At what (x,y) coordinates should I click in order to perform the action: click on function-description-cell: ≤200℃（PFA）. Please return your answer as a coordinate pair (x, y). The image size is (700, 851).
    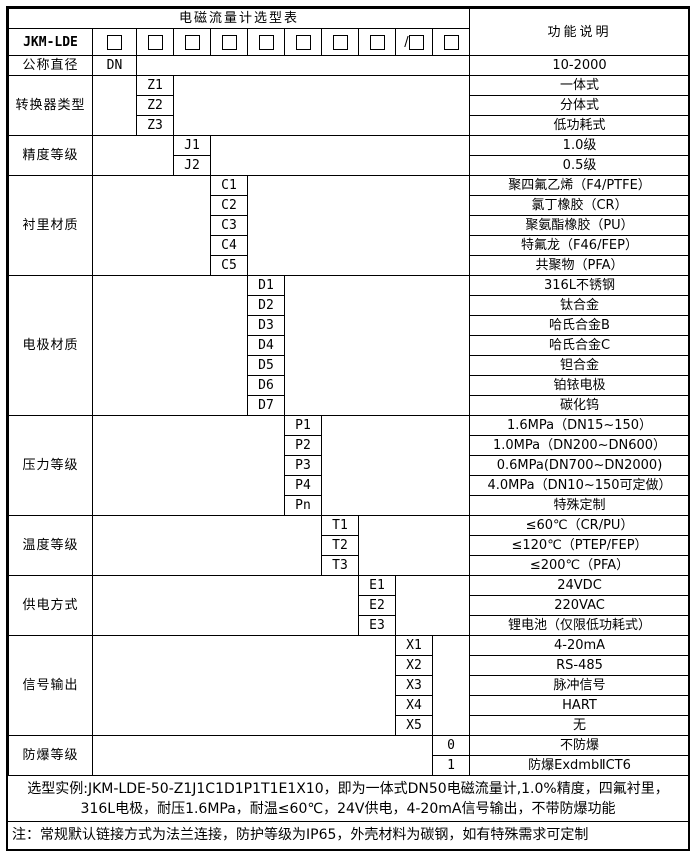
    Looking at the image, I should click on (580, 565).